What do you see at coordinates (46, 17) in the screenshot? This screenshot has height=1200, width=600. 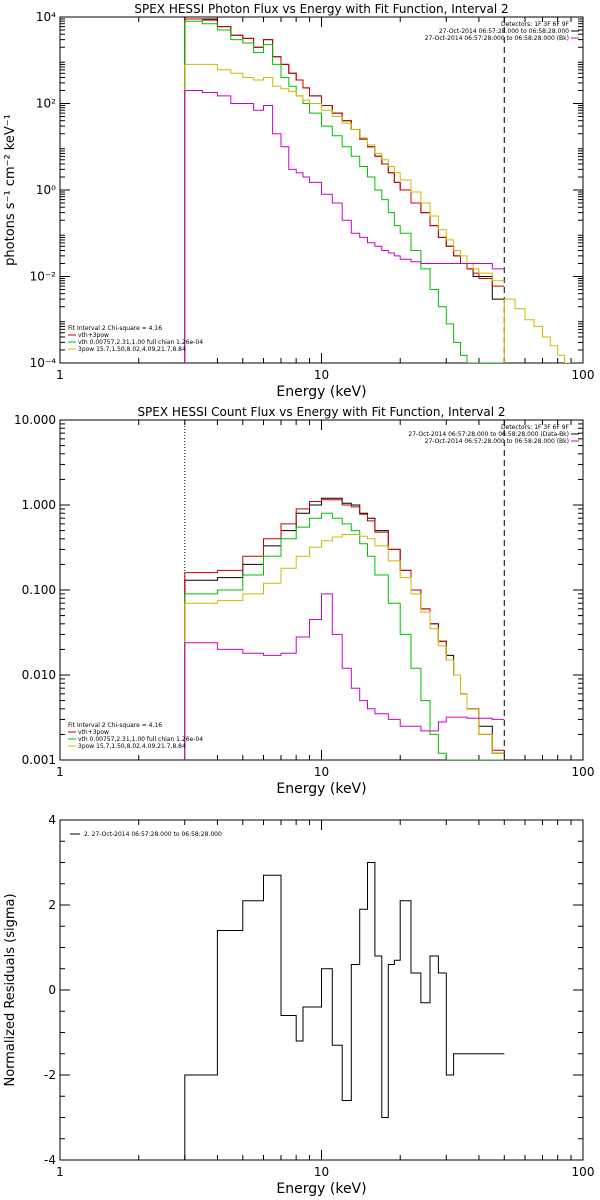 I see `y-tick-label: 10⁴` at bounding box center [46, 17].